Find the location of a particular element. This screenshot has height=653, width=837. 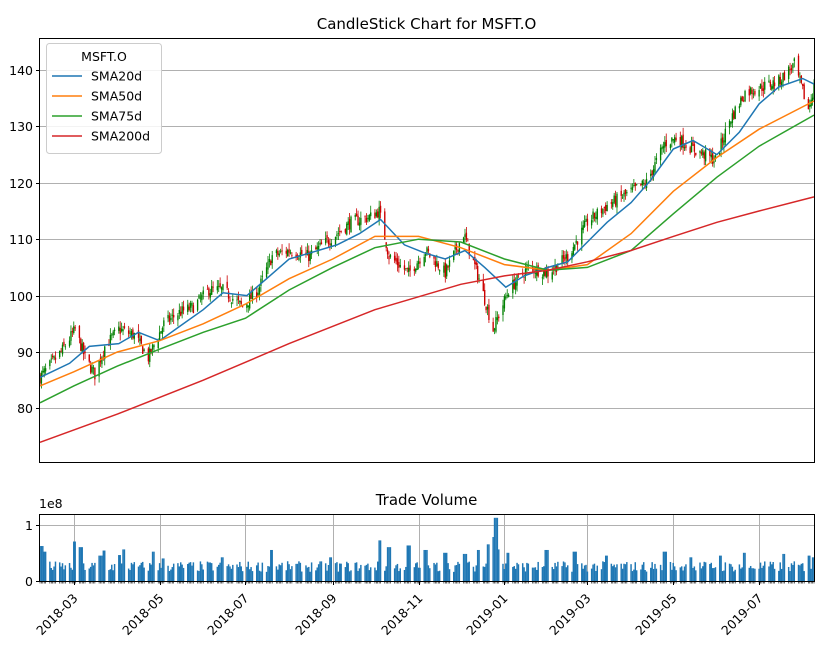

x-tick-label: 2019-07 is located at coordinates (742, 615).